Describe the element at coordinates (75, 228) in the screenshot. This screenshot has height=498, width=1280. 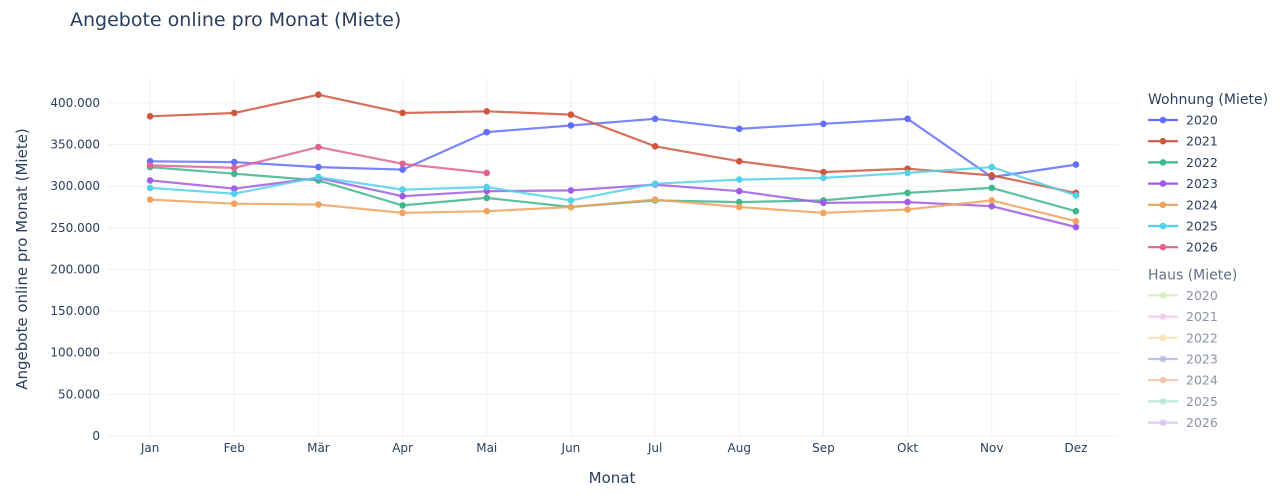
I see `y-tick-label: 250.000` at that location.